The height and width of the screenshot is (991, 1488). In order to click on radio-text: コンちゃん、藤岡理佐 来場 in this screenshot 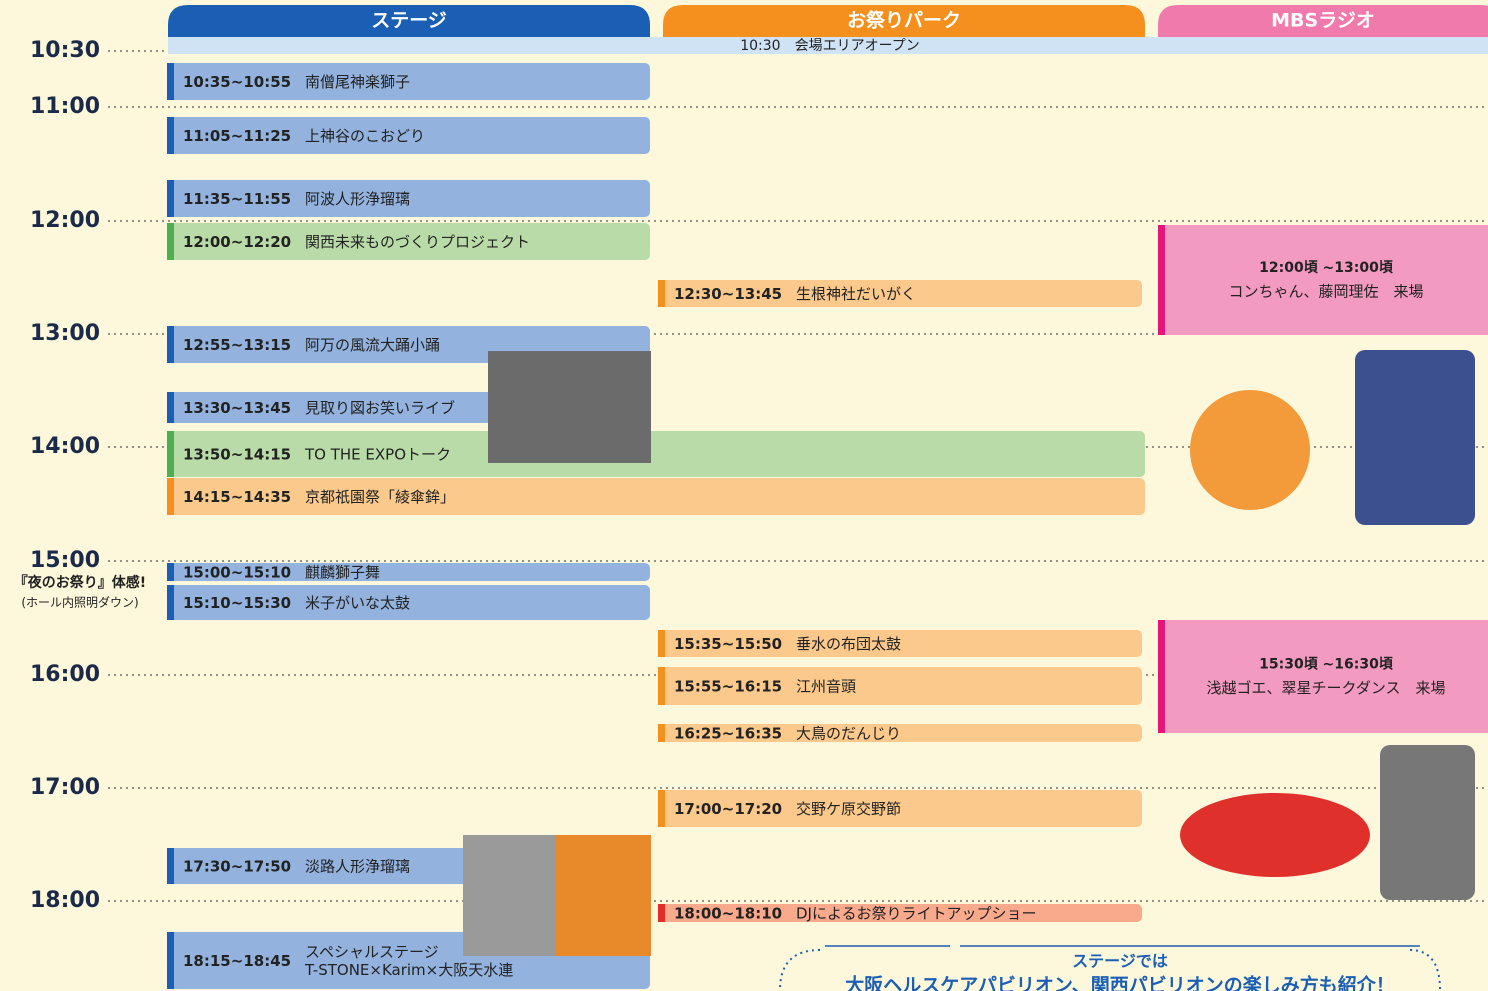, I will do `click(1325, 292)`.